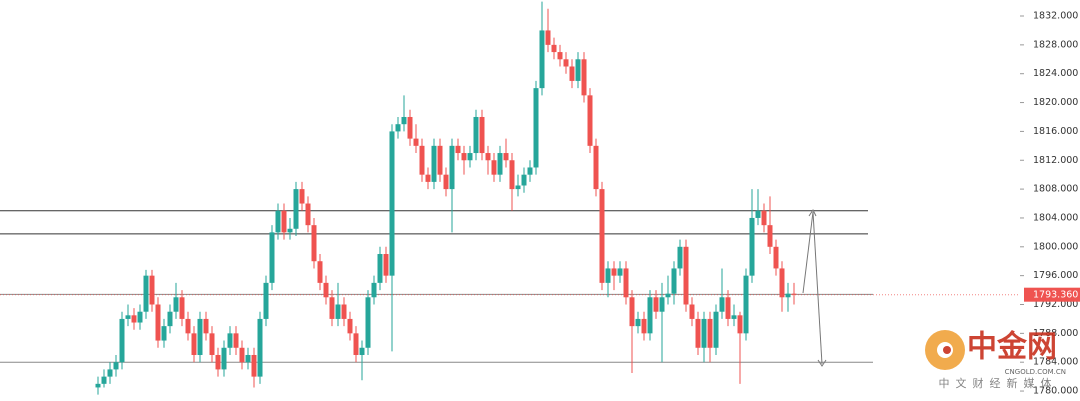 This screenshot has width=1080, height=401. I want to click on last-price-label: 1793.360, so click(1055, 295).